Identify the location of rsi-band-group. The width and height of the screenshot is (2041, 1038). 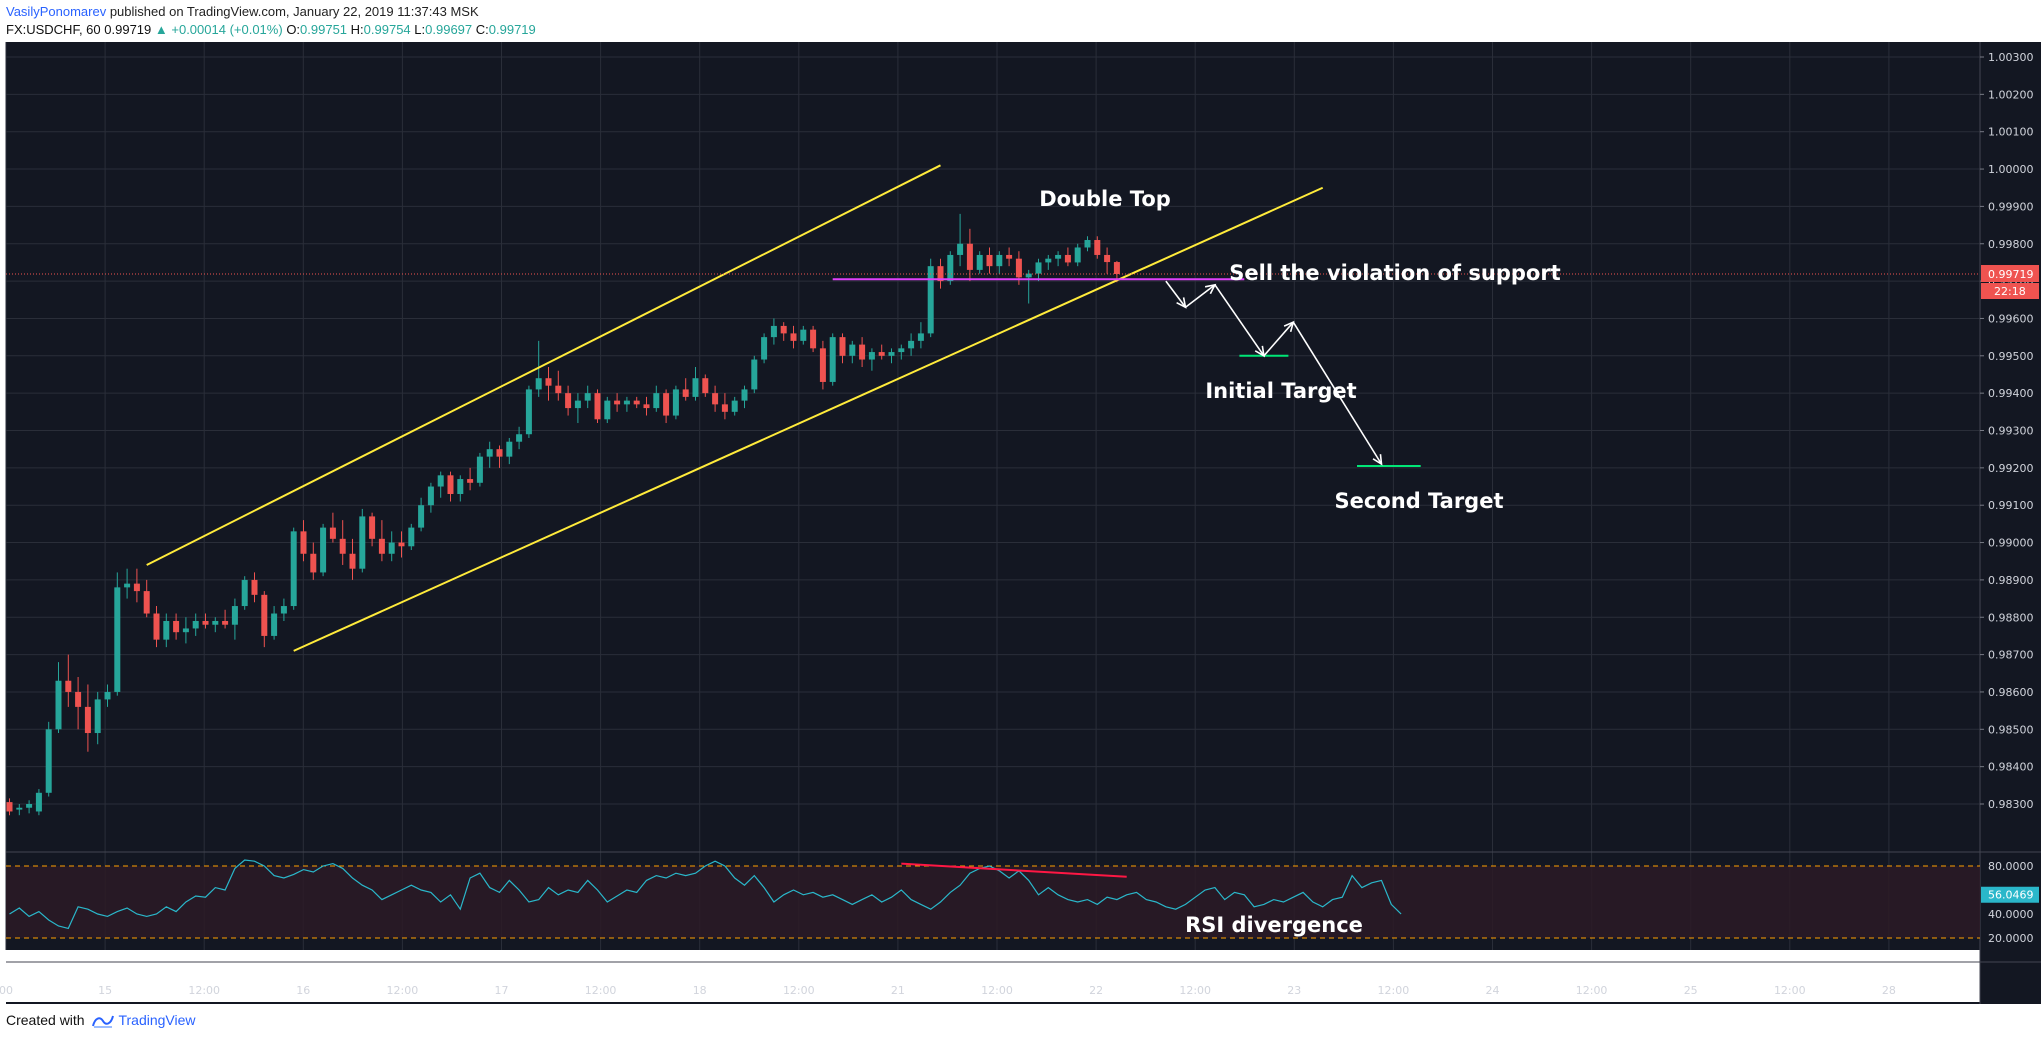
(993, 902).